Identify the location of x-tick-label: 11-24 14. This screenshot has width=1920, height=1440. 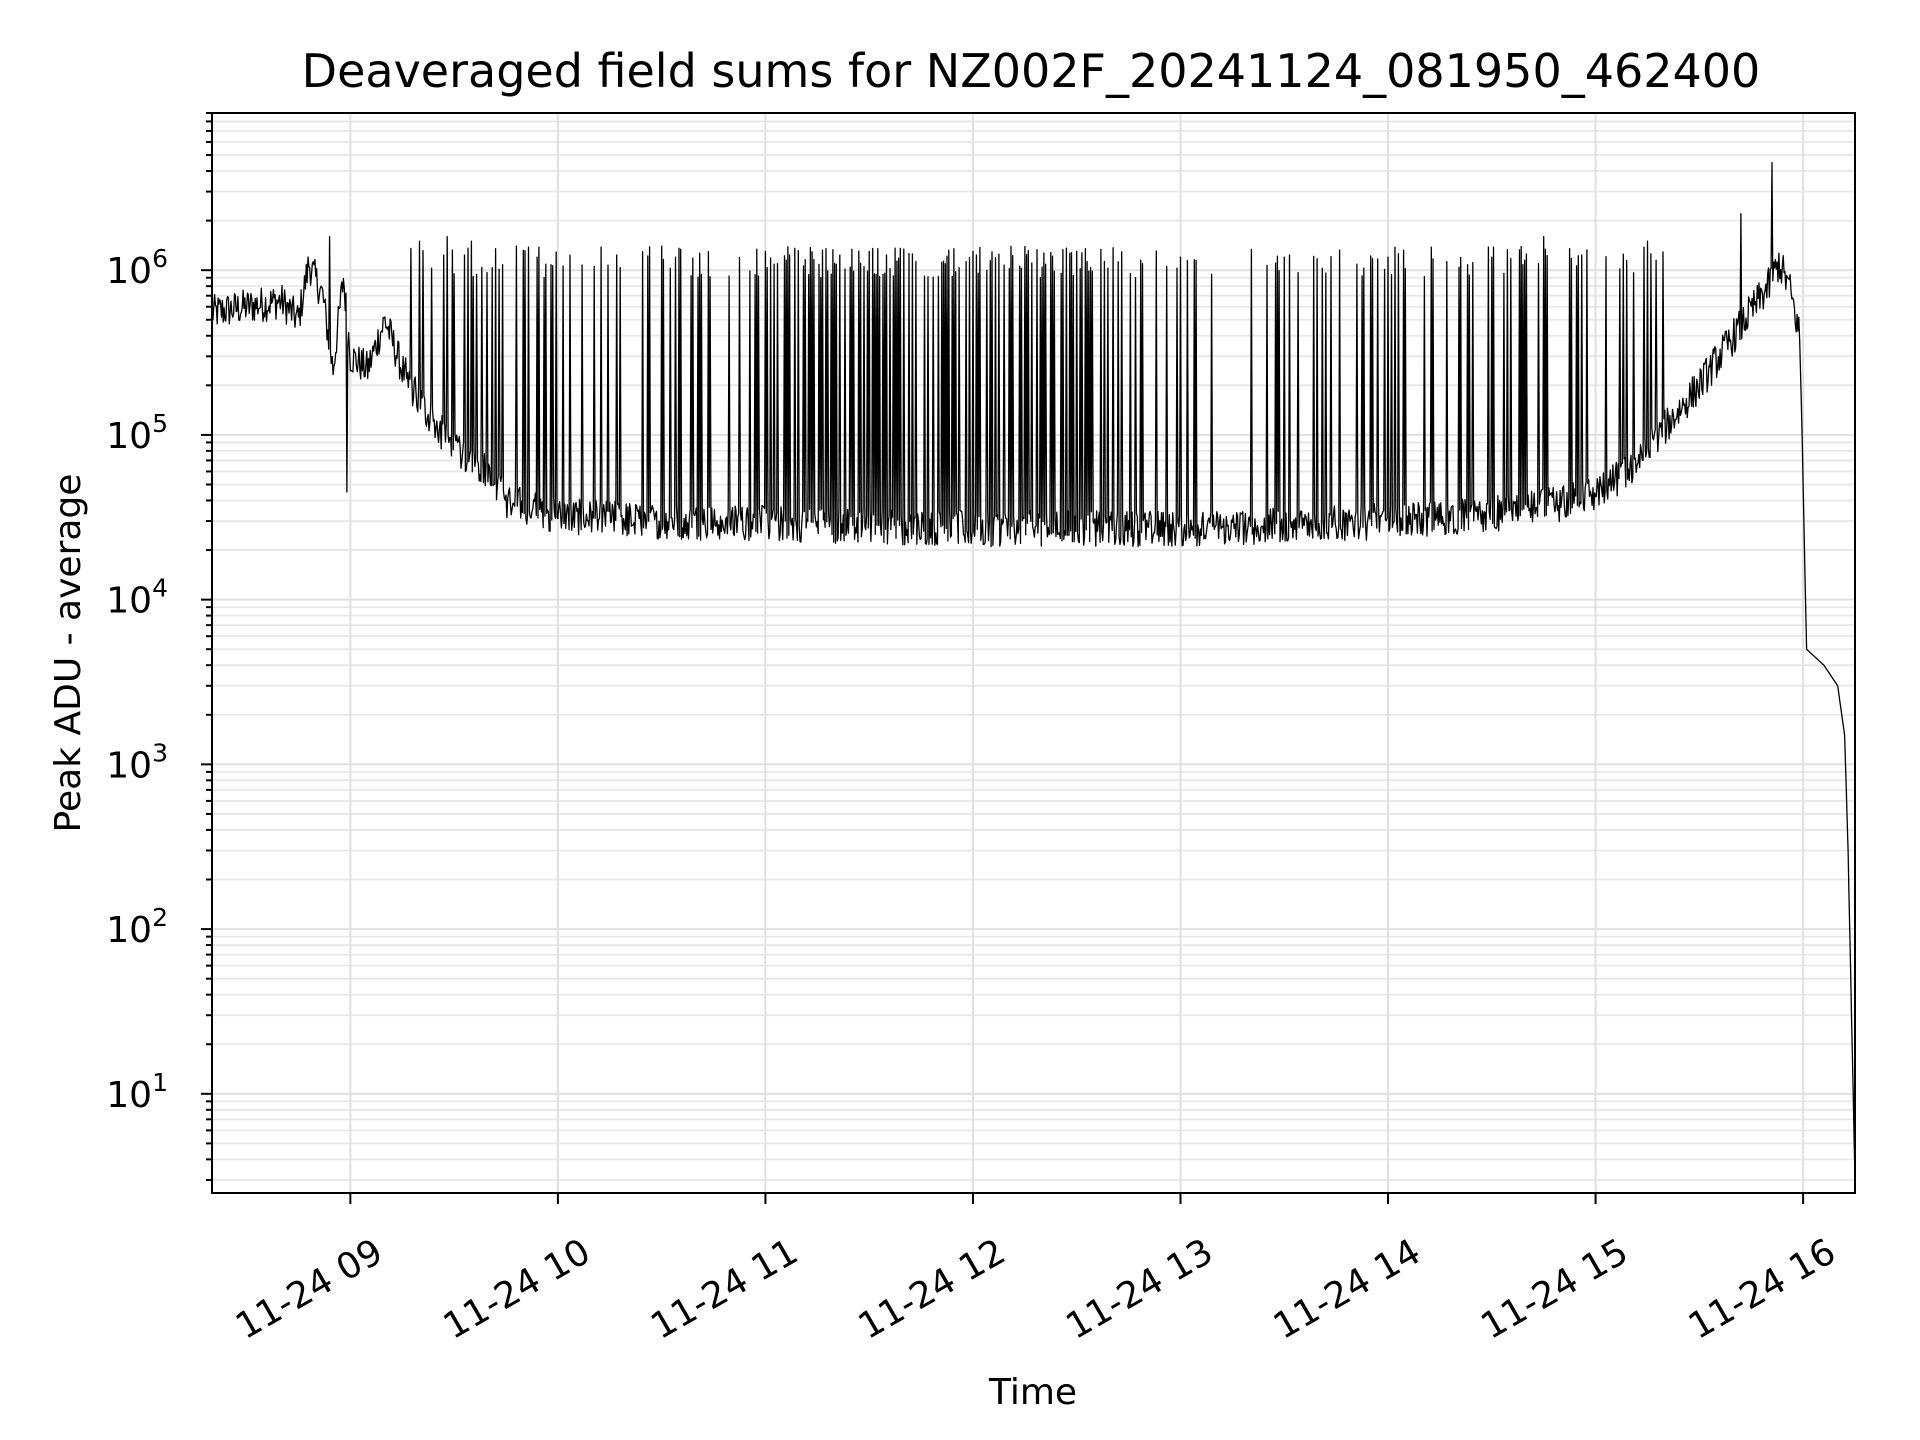
(1347, 1289).